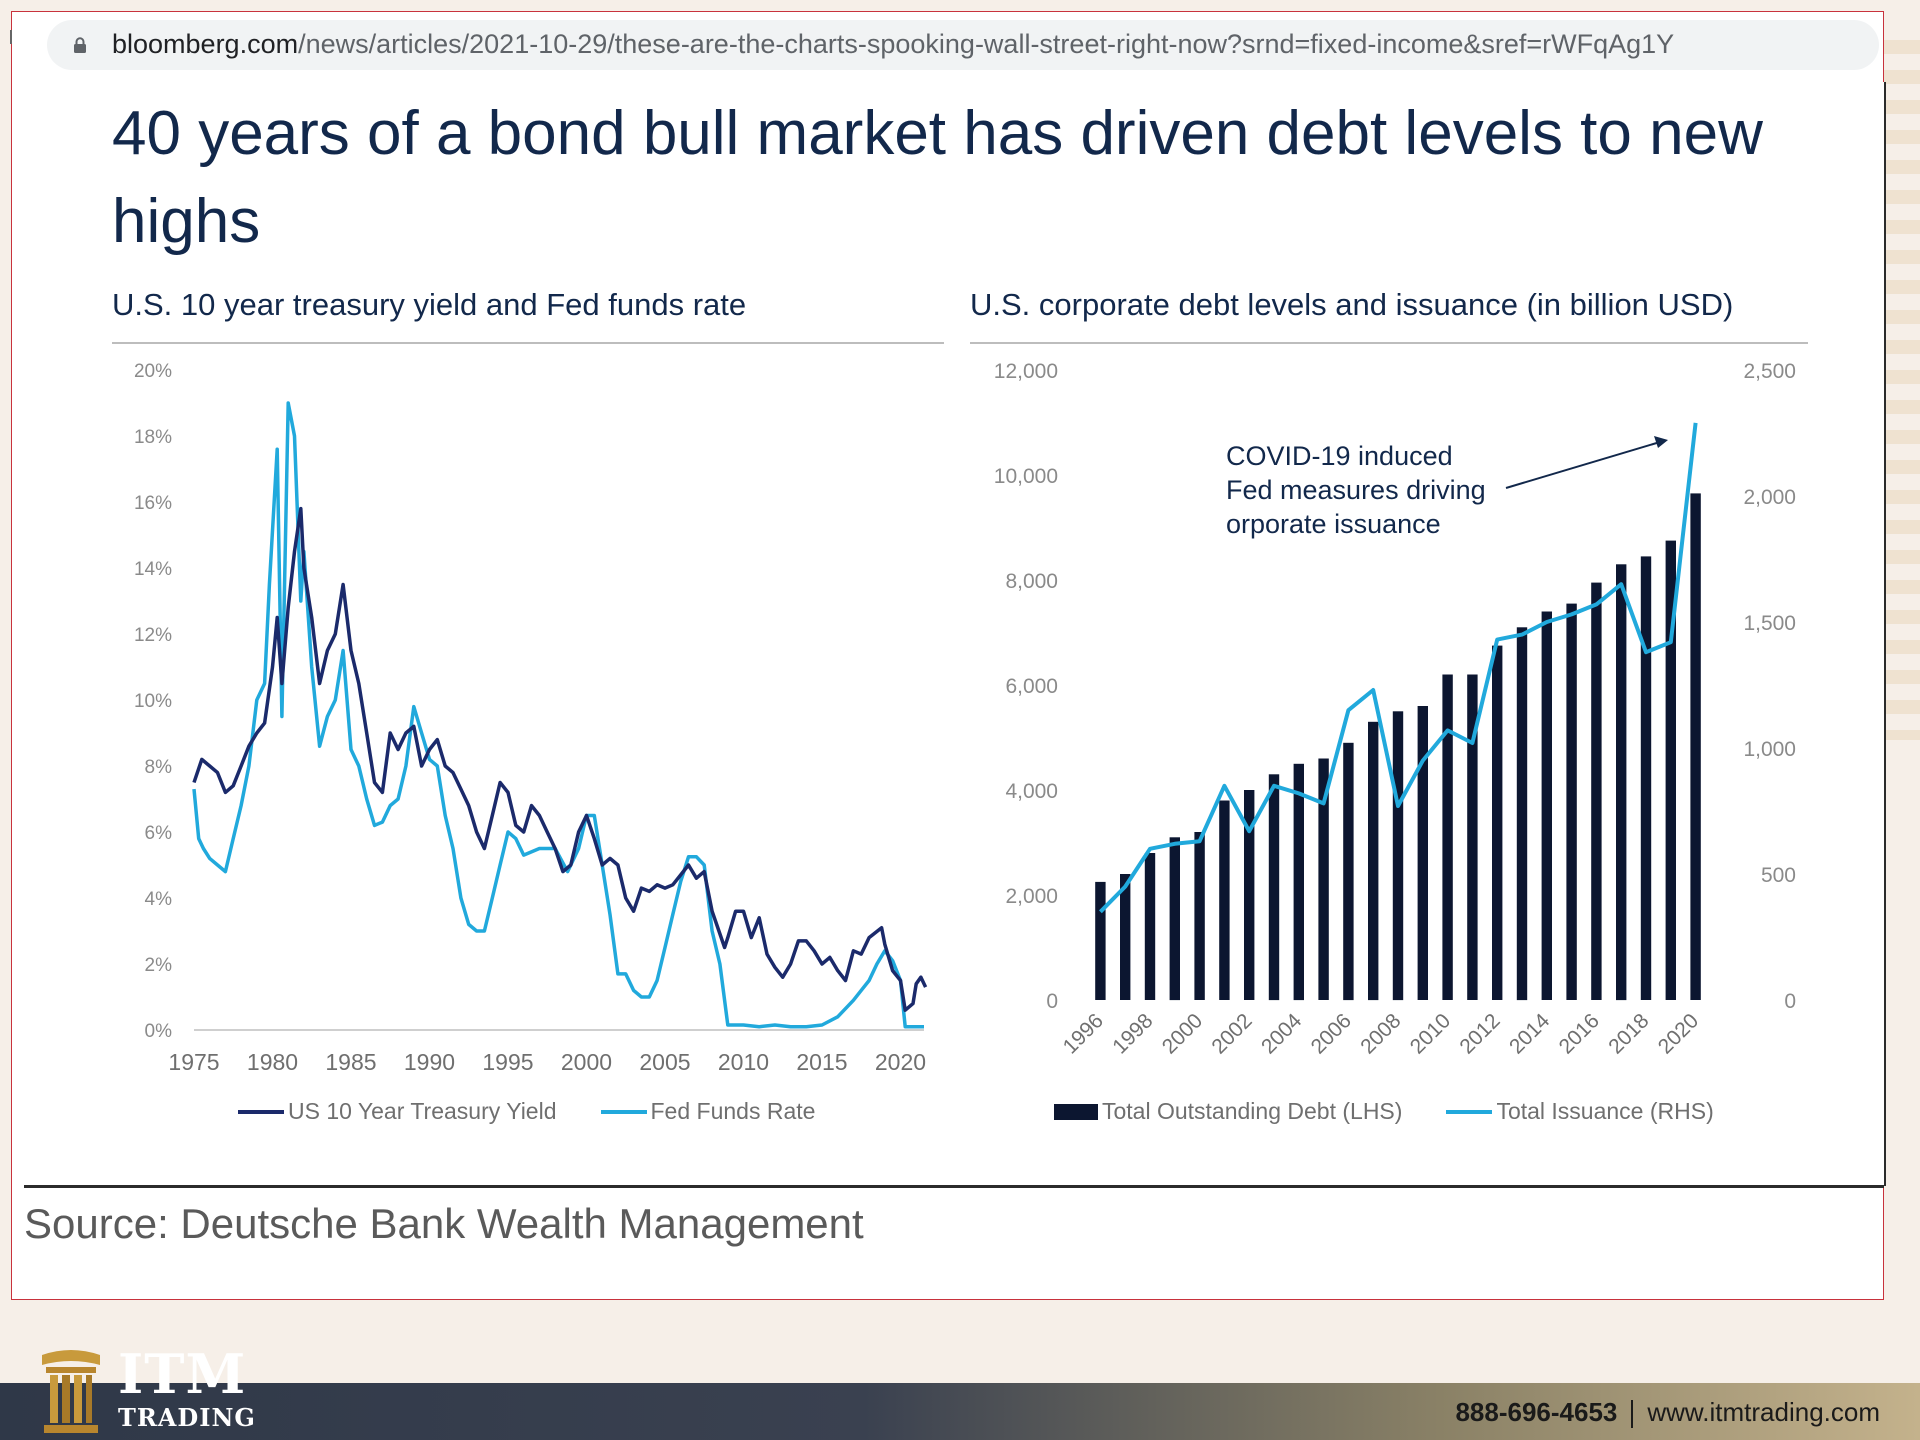 The width and height of the screenshot is (1920, 1440). What do you see at coordinates (444, 1223) in the screenshot?
I see `source-caption: Source: Deutsche Bank Wealth Management` at bounding box center [444, 1223].